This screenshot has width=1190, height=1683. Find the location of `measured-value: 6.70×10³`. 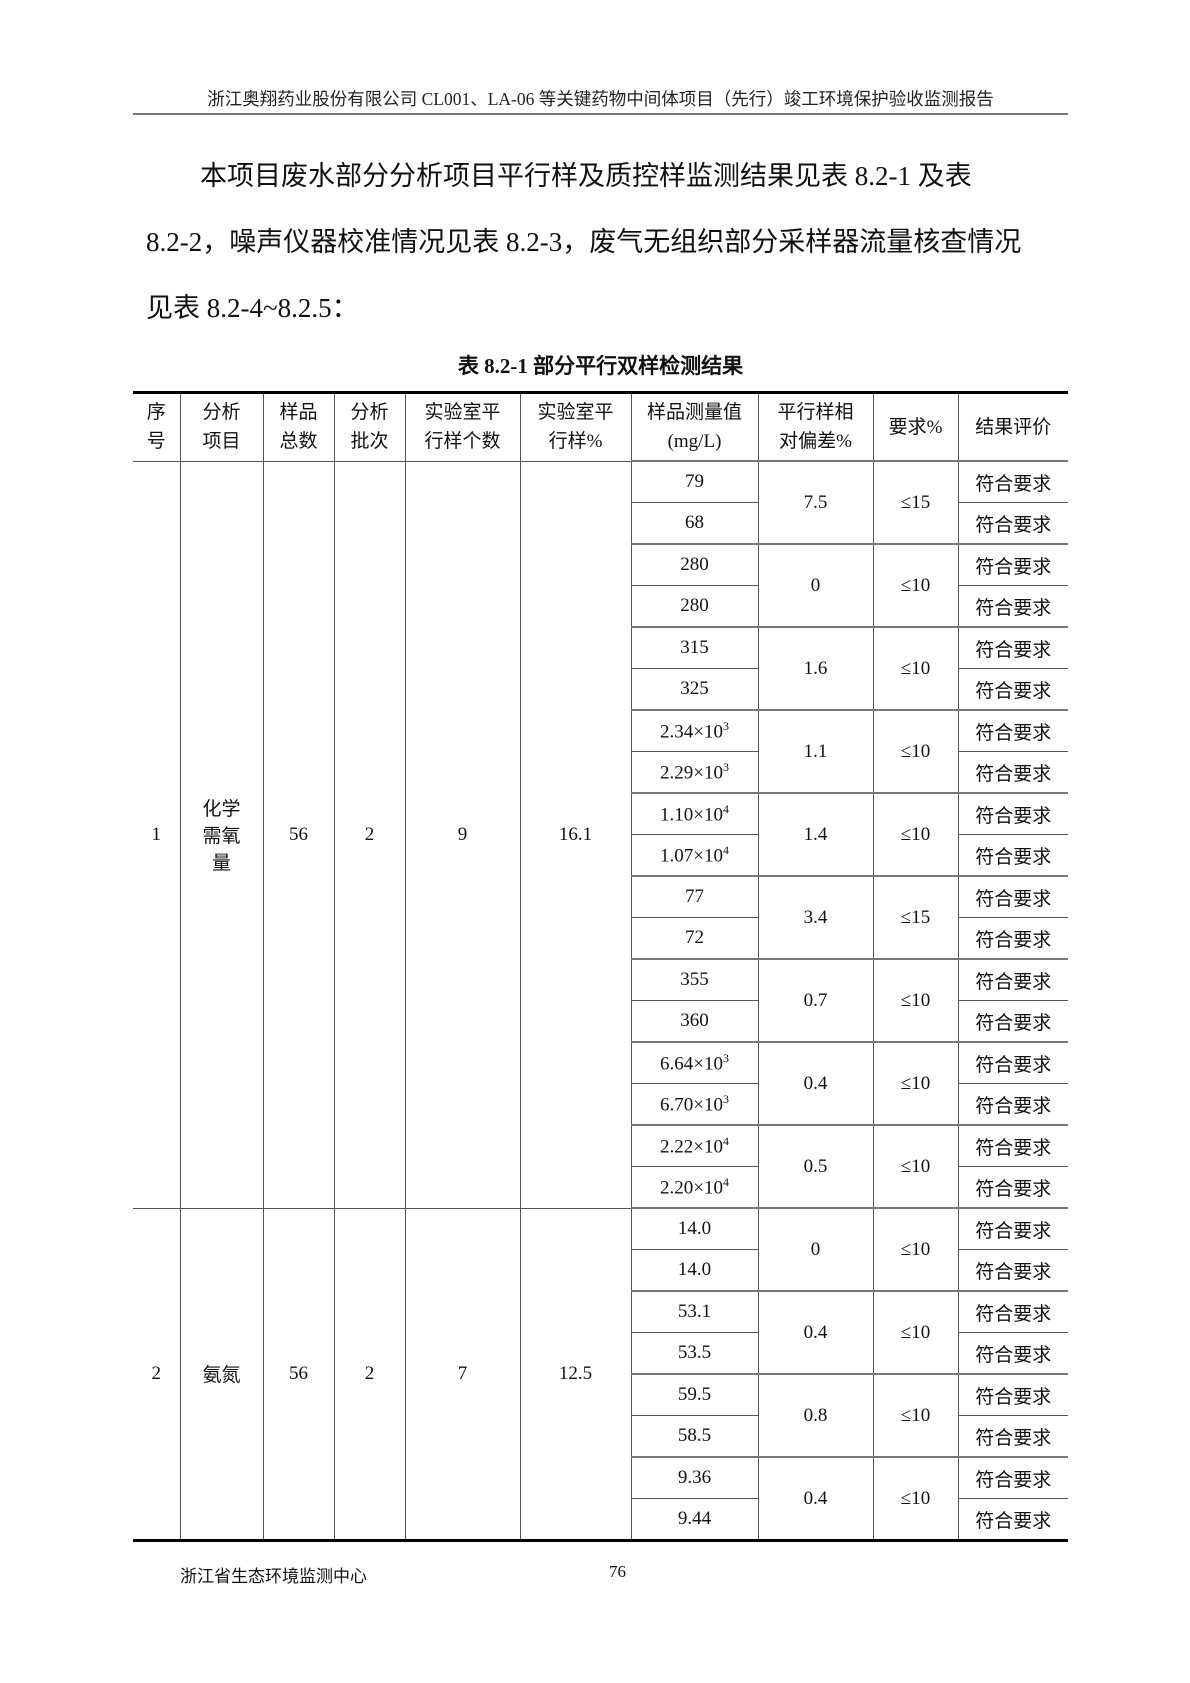

measured-value: 6.70×10³ is located at coordinates (695, 1104).